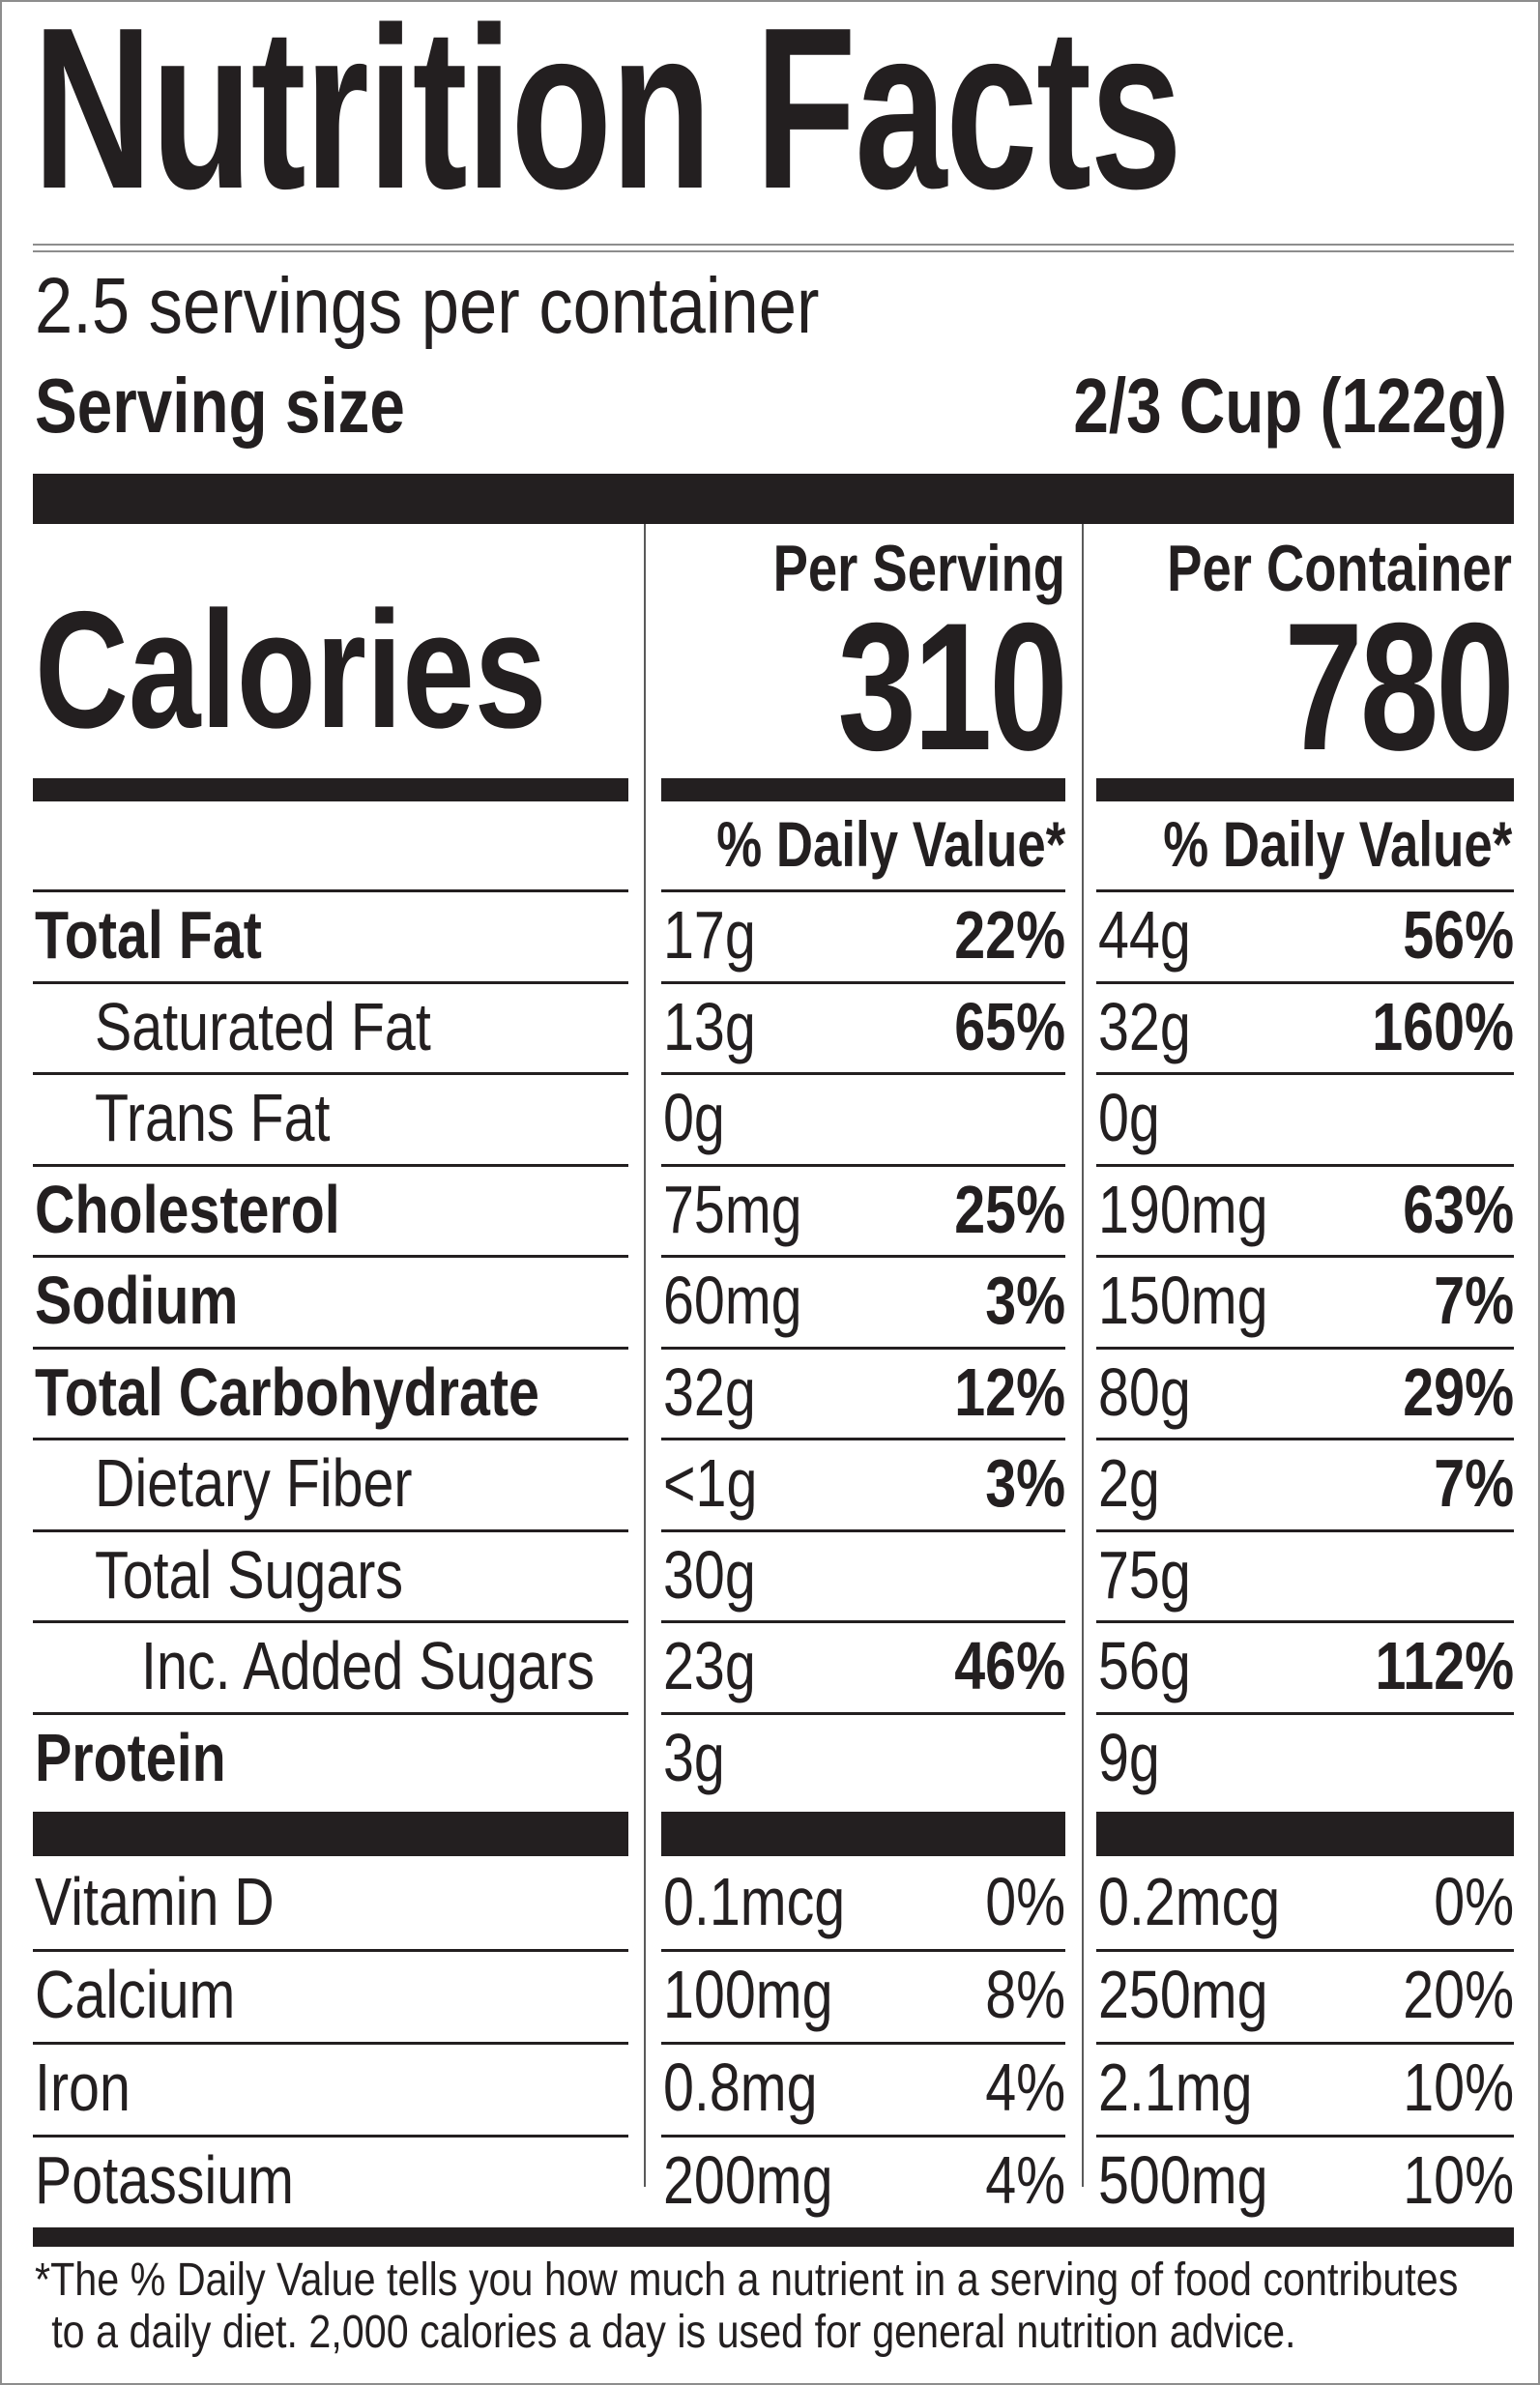 The width and height of the screenshot is (1540, 2385). I want to click on container-dv: 63%, so click(1458, 1209).